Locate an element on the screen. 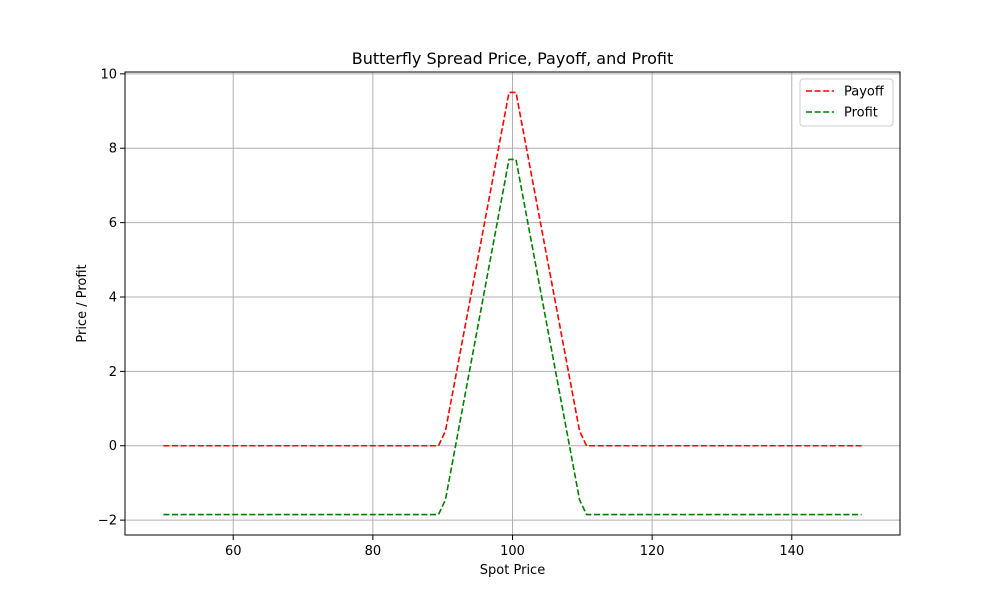  x-tick-label: 80 is located at coordinates (373, 551).